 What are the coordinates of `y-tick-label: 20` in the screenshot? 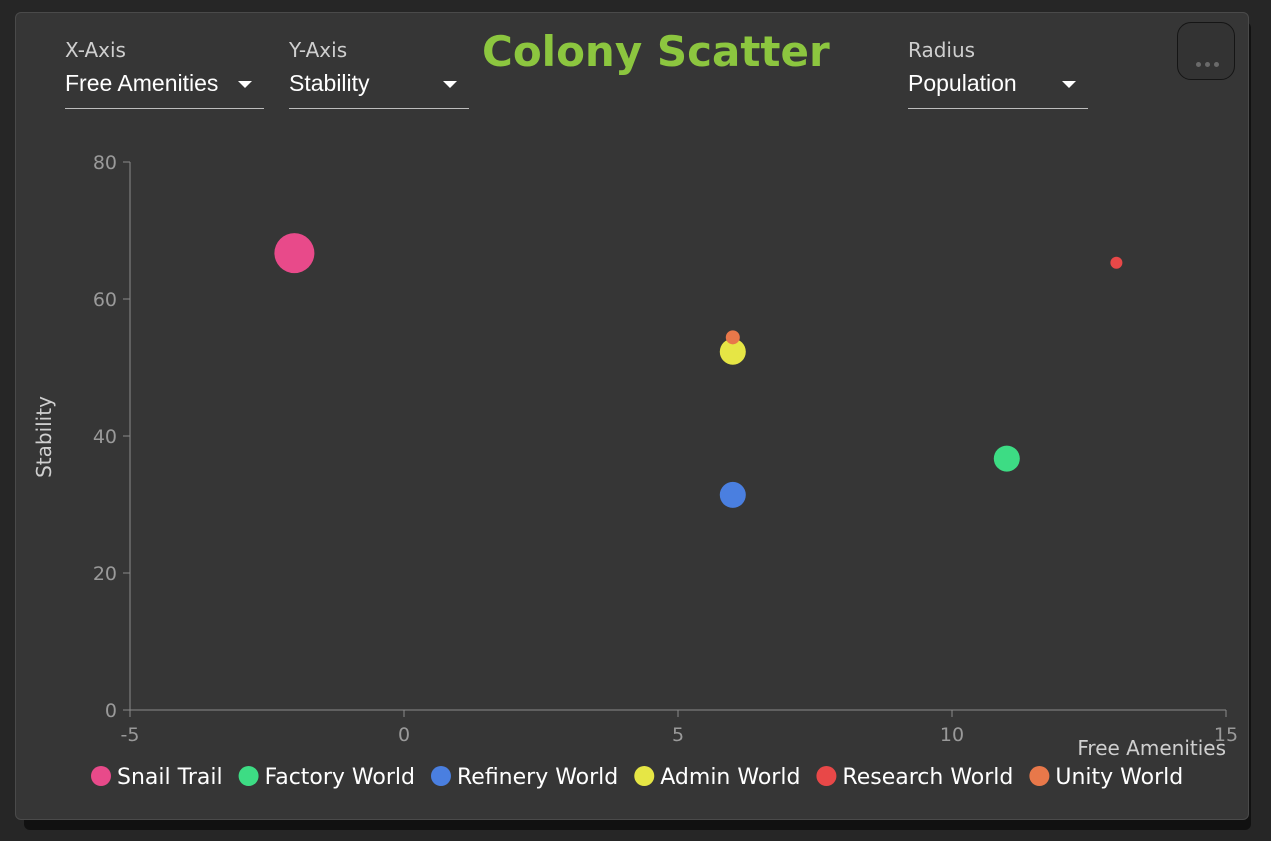 It's located at (105, 574).